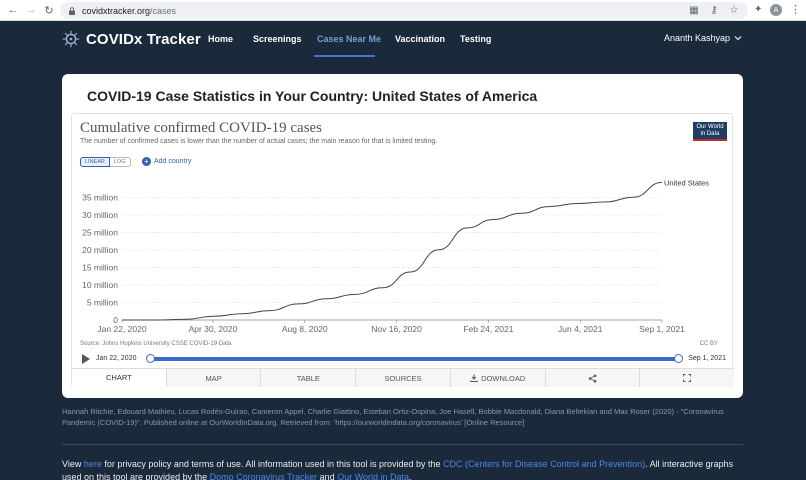 Image resolution: width=806 pixels, height=480 pixels. I want to click on qr-code-icon: ▦, so click(694, 10).